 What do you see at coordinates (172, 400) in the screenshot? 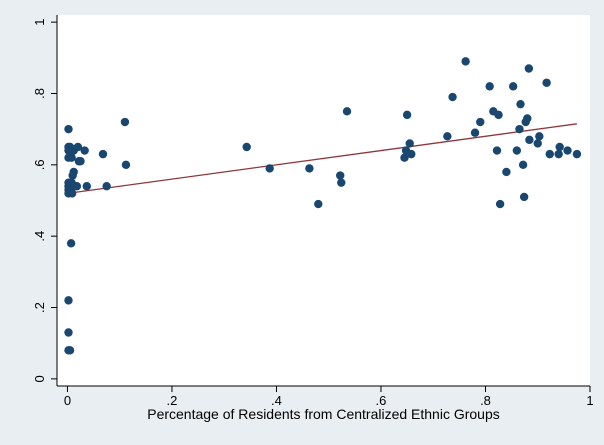
I see `x-tick-label: .2` at bounding box center [172, 400].